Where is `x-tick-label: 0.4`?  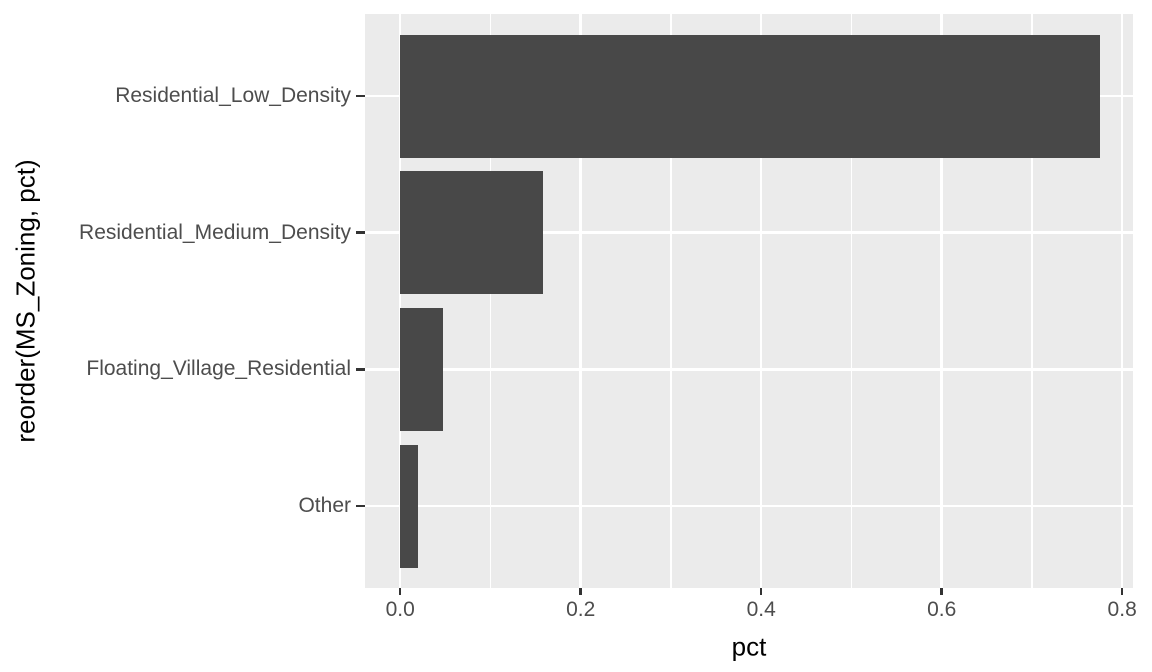
x-tick-label: 0.4 is located at coordinates (761, 609).